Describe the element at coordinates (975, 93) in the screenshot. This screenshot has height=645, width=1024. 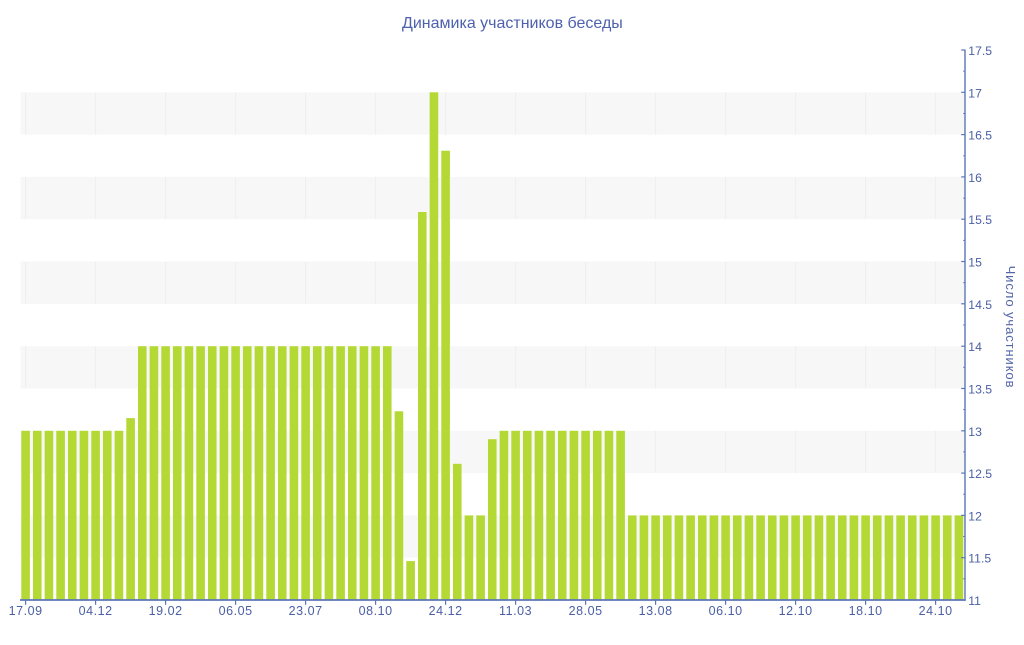
I see `svg-text: 17` at that location.